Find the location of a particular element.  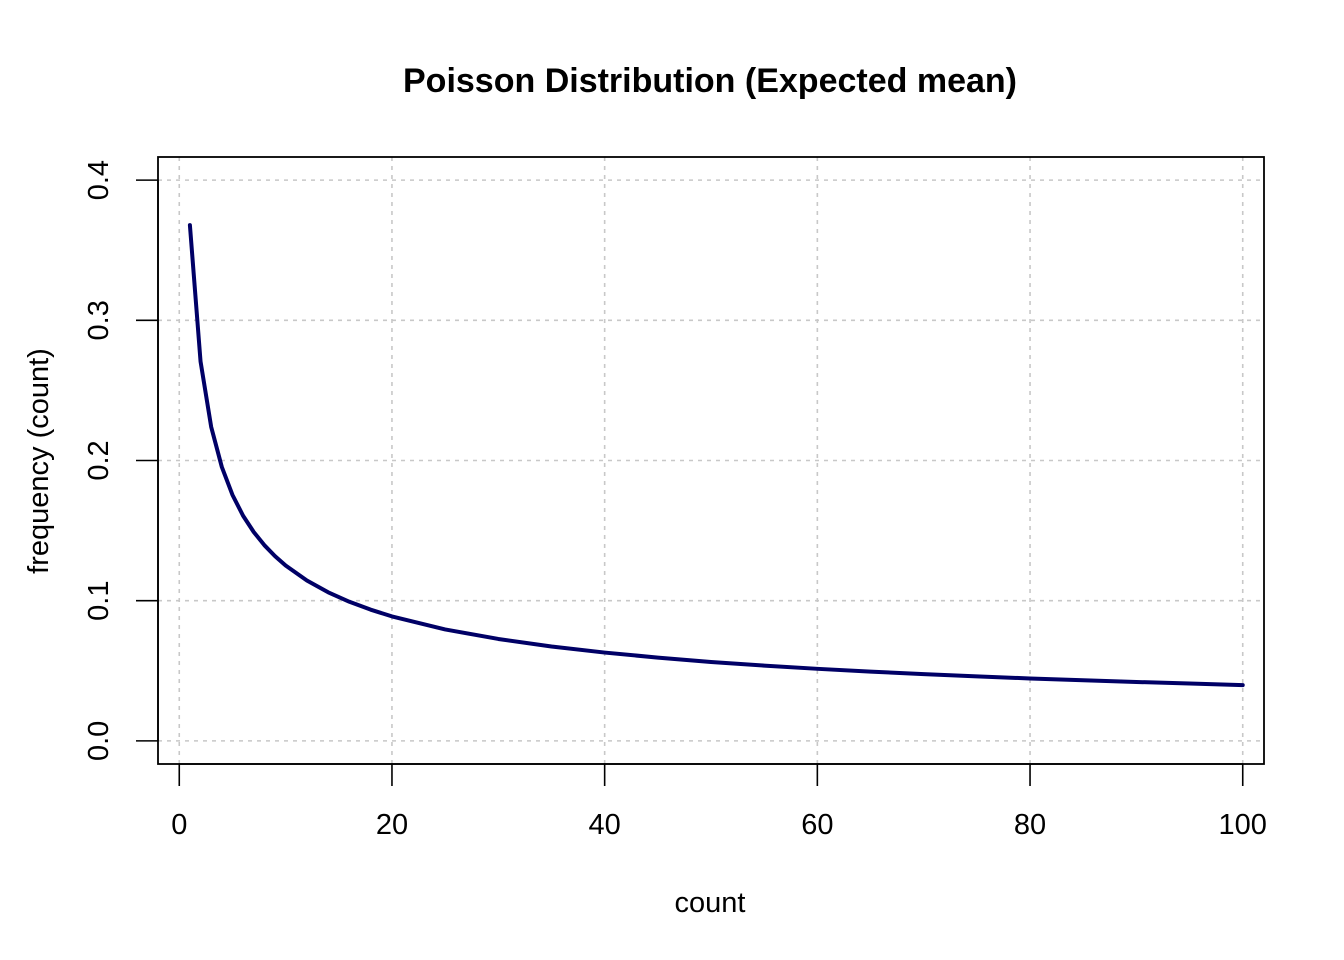

chart-title: Poisson Distribution (Expected mean) is located at coordinates (710, 81).